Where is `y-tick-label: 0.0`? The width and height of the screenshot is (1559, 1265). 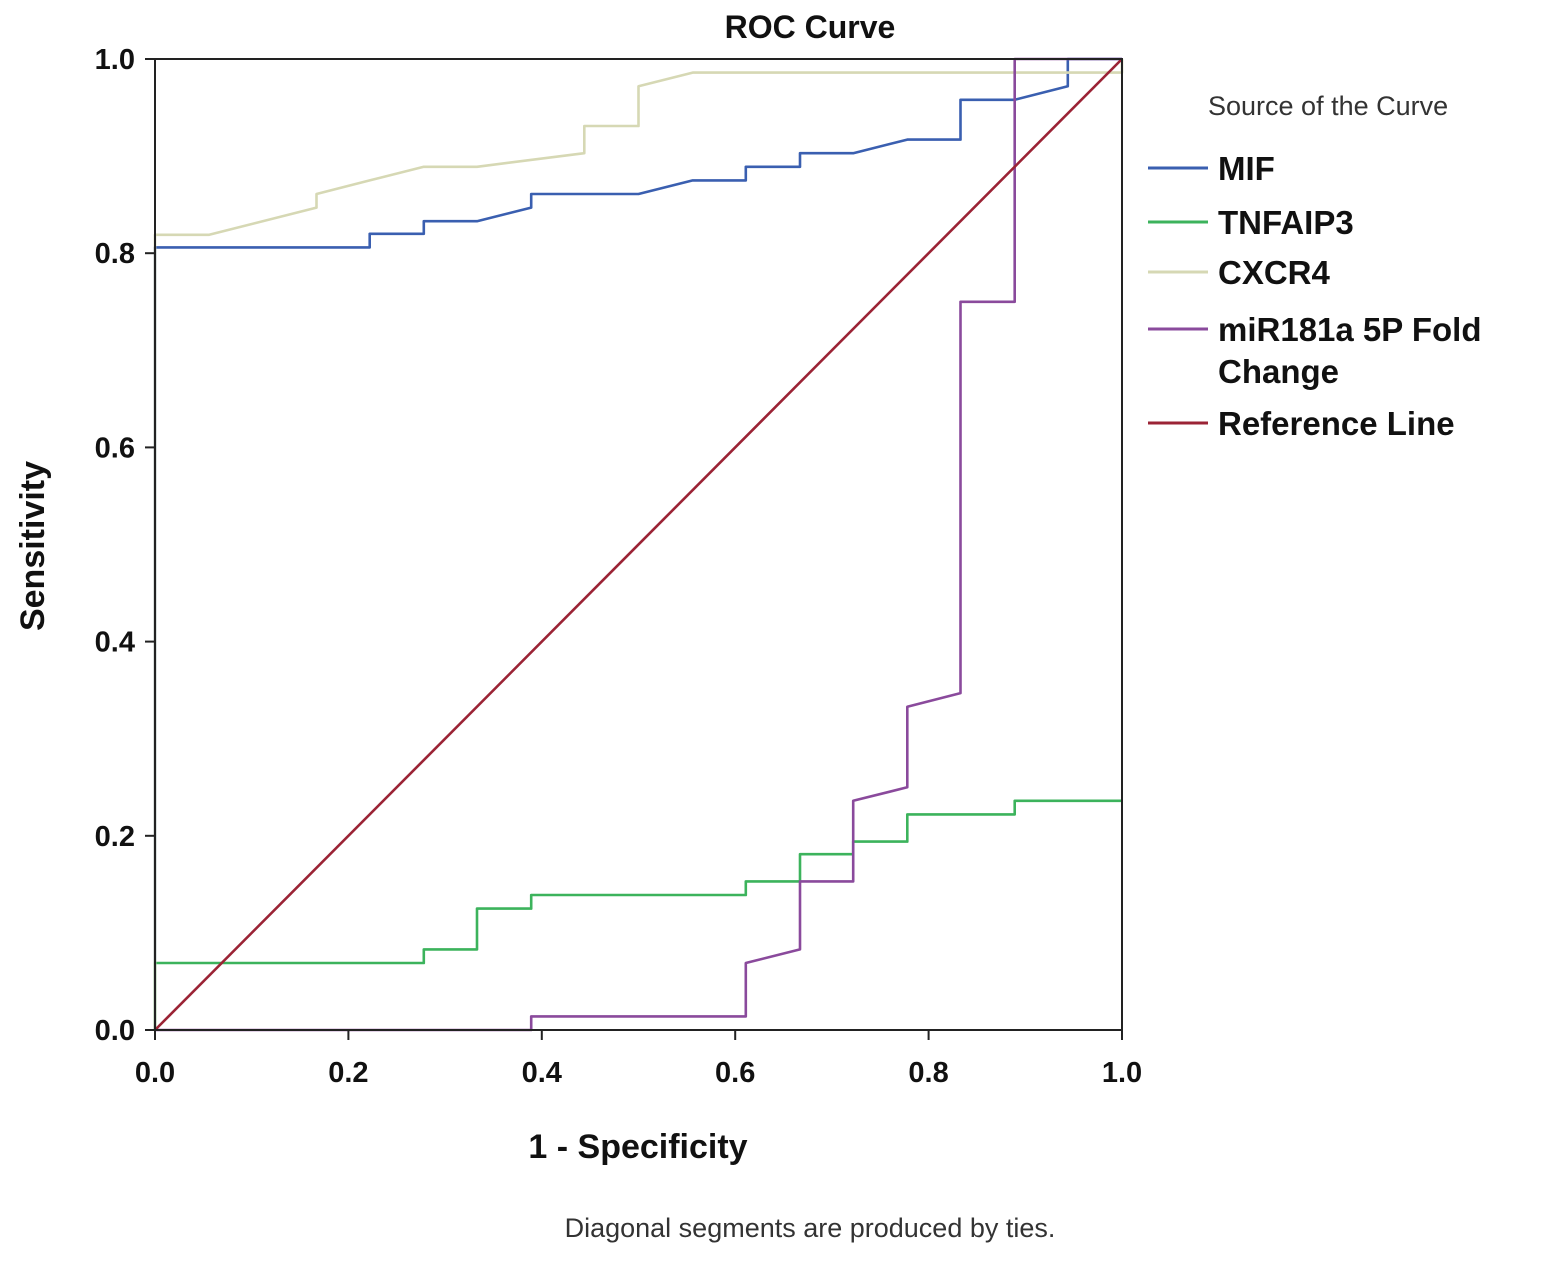 y-tick-label: 0.0 is located at coordinates (115, 1031).